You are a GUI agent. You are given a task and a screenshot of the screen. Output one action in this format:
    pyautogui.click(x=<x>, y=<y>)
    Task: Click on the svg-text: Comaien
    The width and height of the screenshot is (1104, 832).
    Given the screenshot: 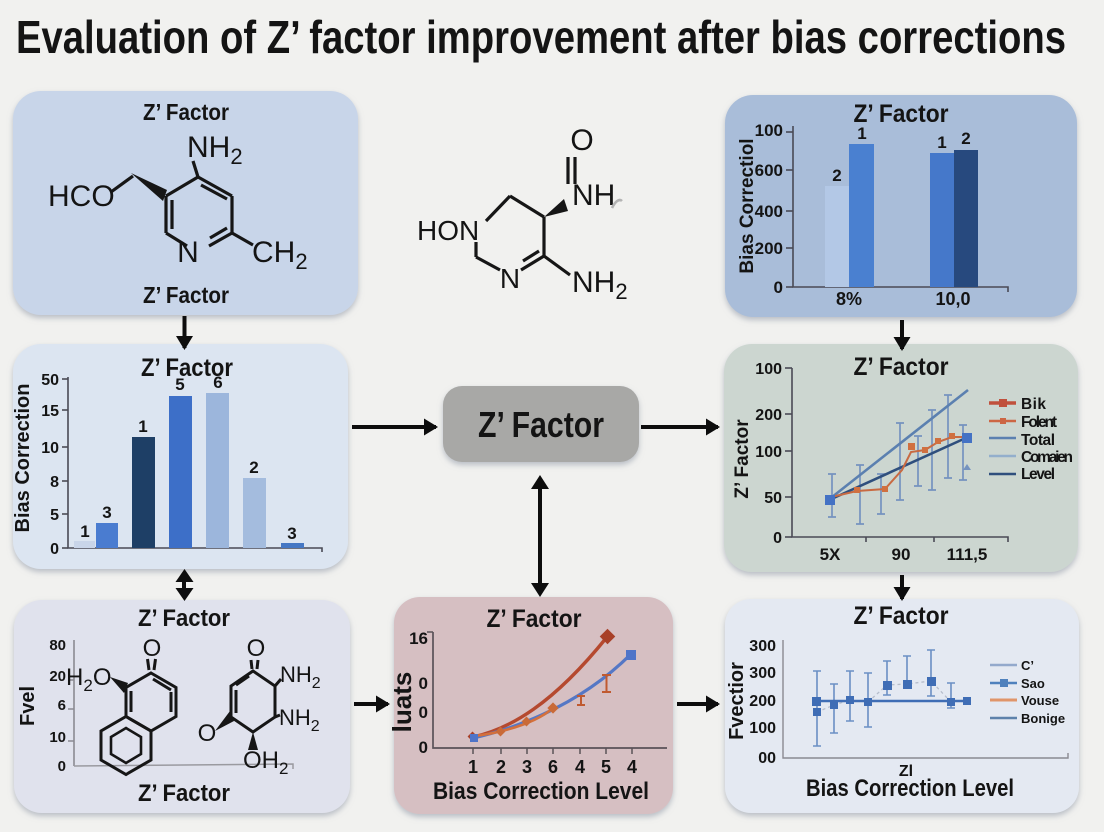 What is the action you would take?
    pyautogui.click(x=1047, y=457)
    